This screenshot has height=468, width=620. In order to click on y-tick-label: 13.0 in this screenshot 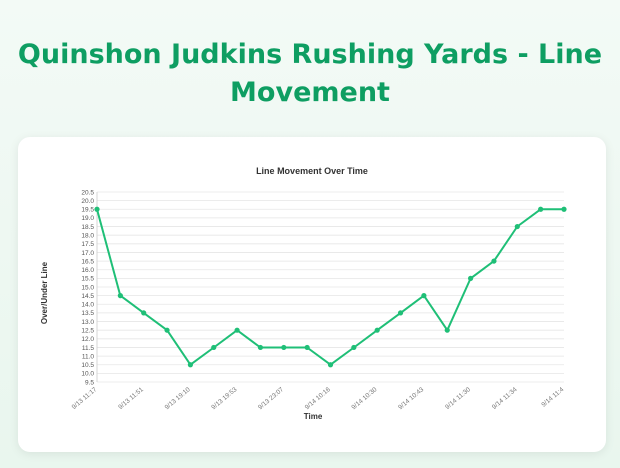, I will do `click(87, 322)`.